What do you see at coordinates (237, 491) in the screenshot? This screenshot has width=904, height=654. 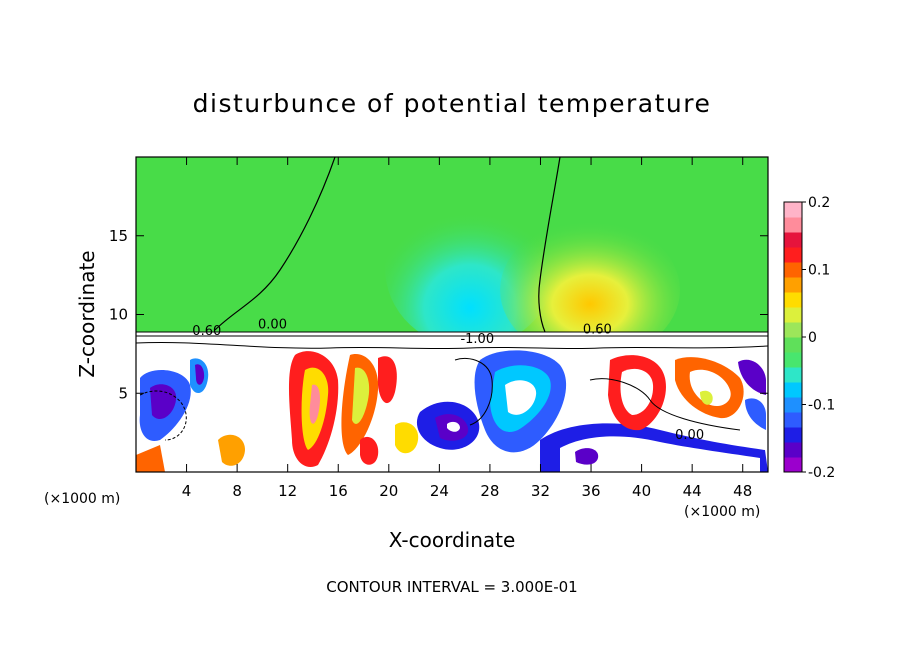 I see `x-tick-label: 8` at bounding box center [237, 491].